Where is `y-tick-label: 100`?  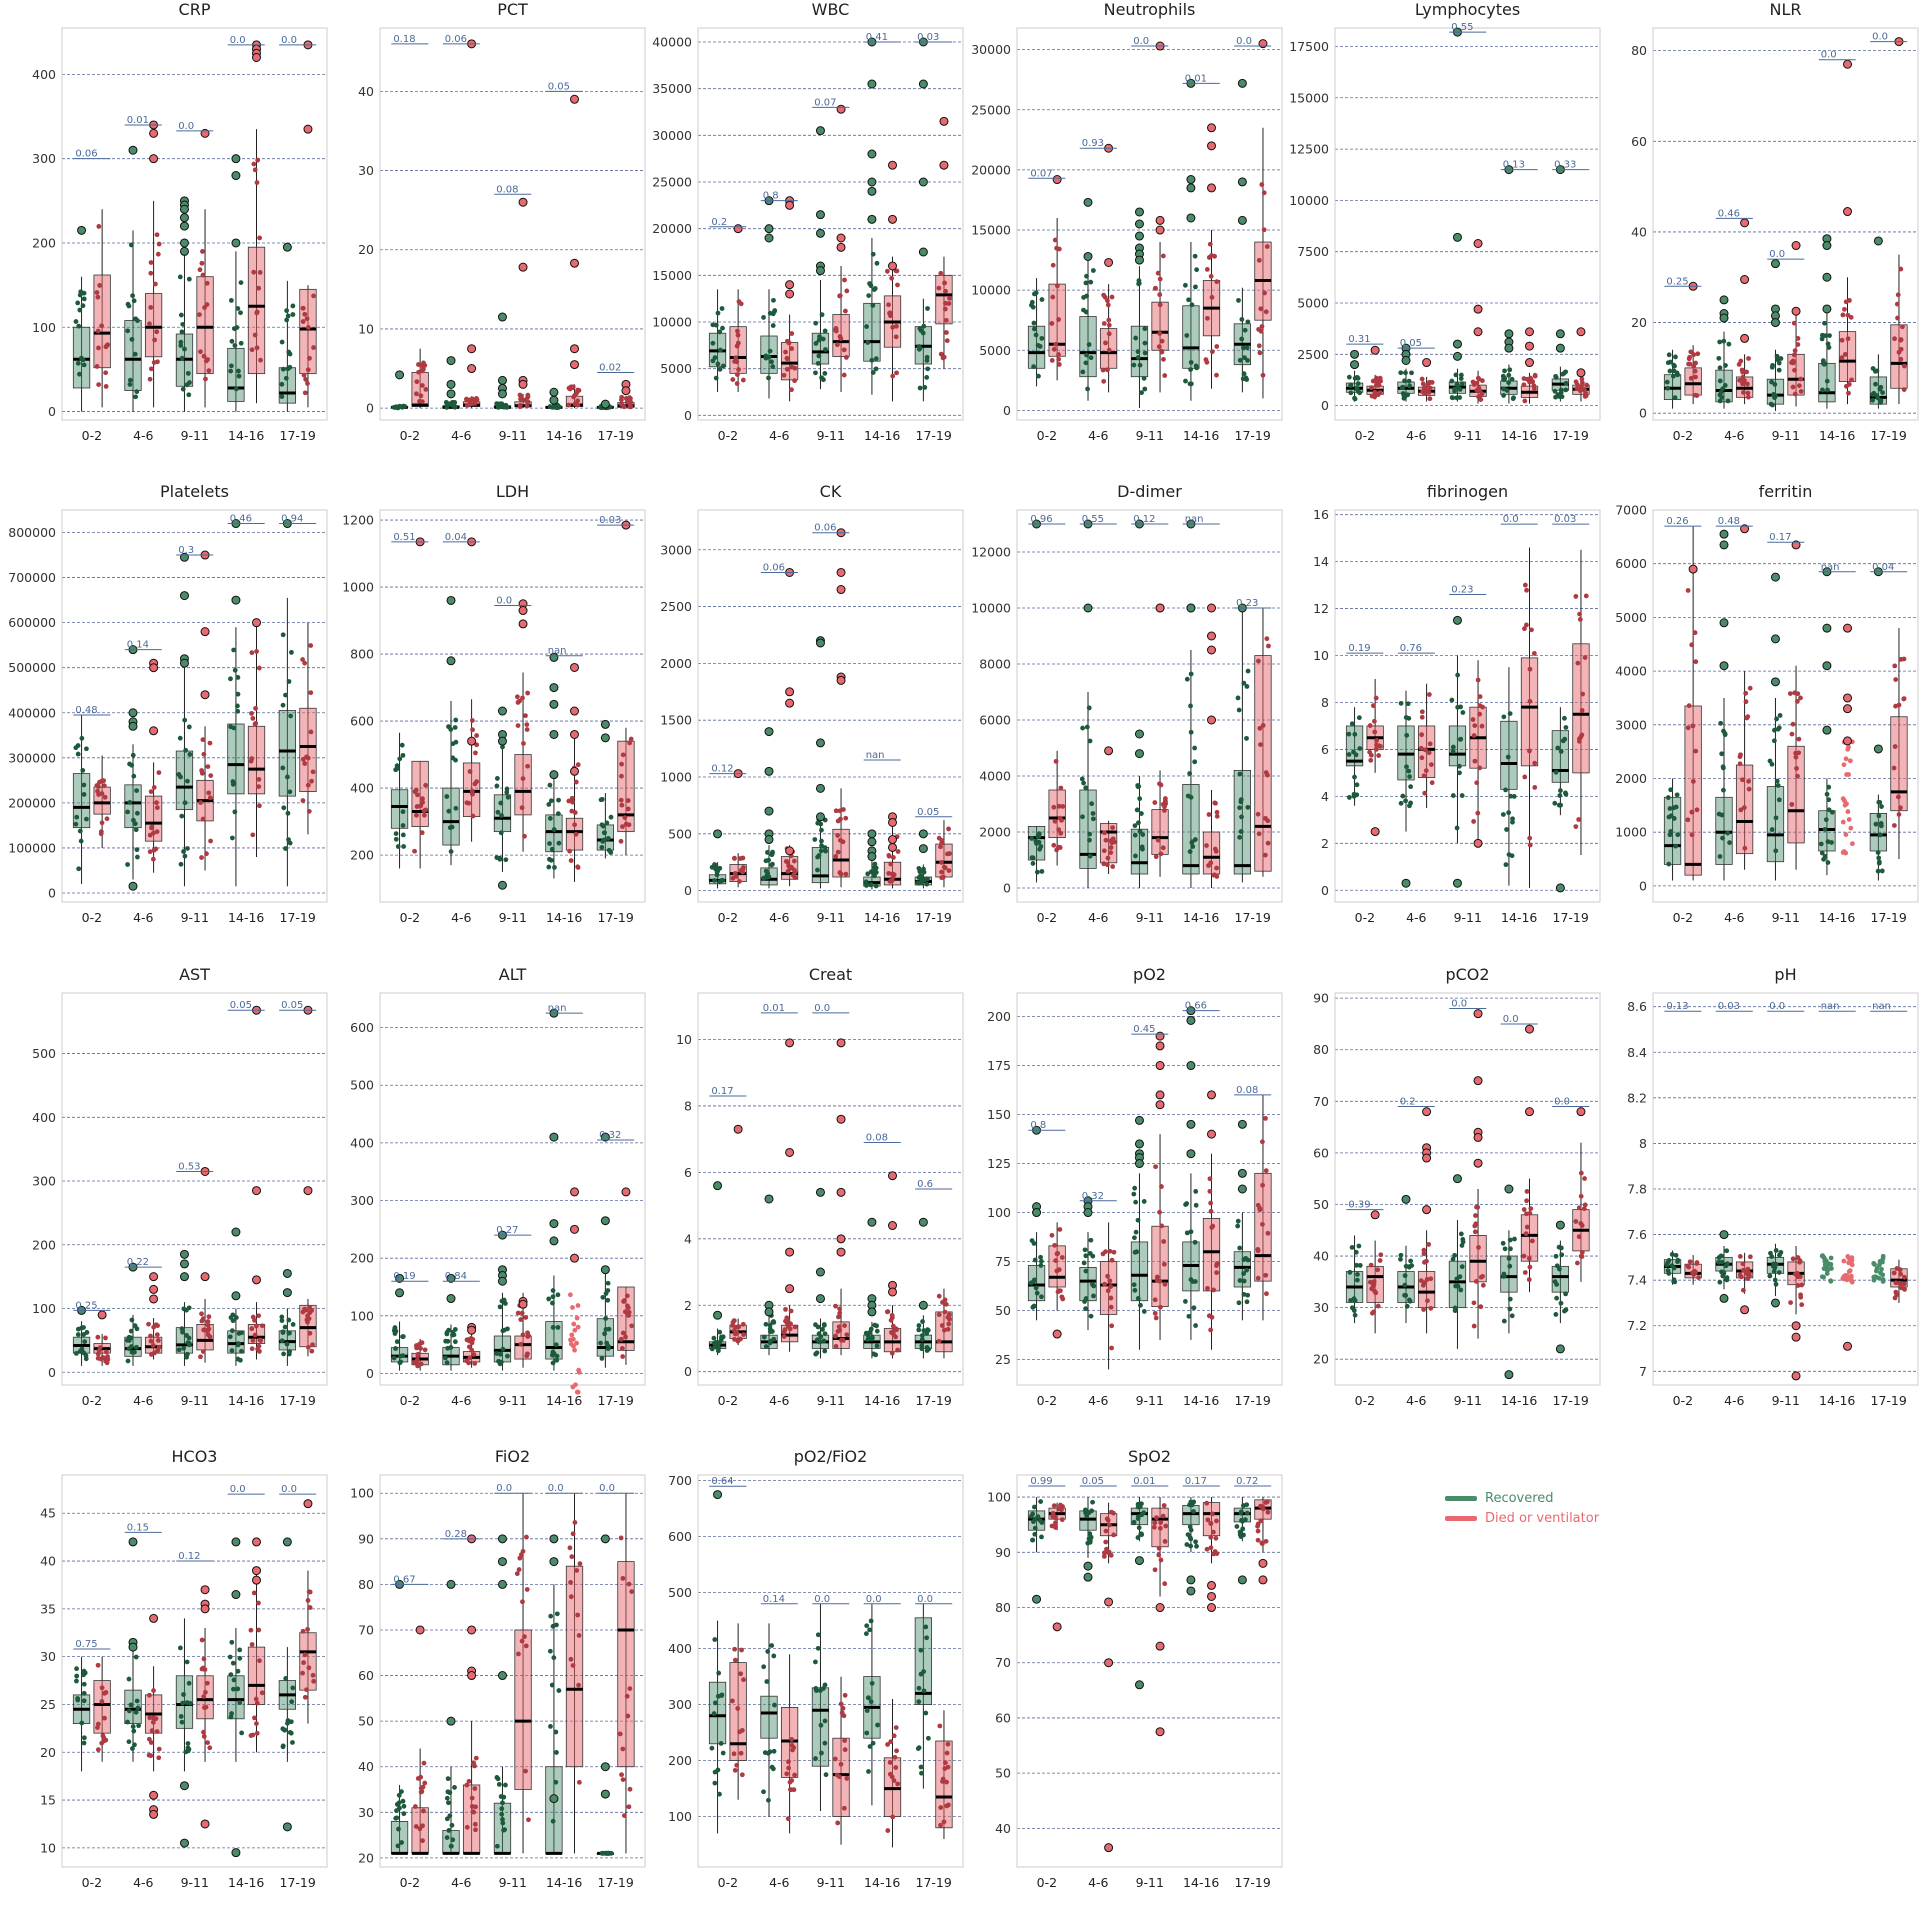 y-tick-label: 100 is located at coordinates (362, 1315).